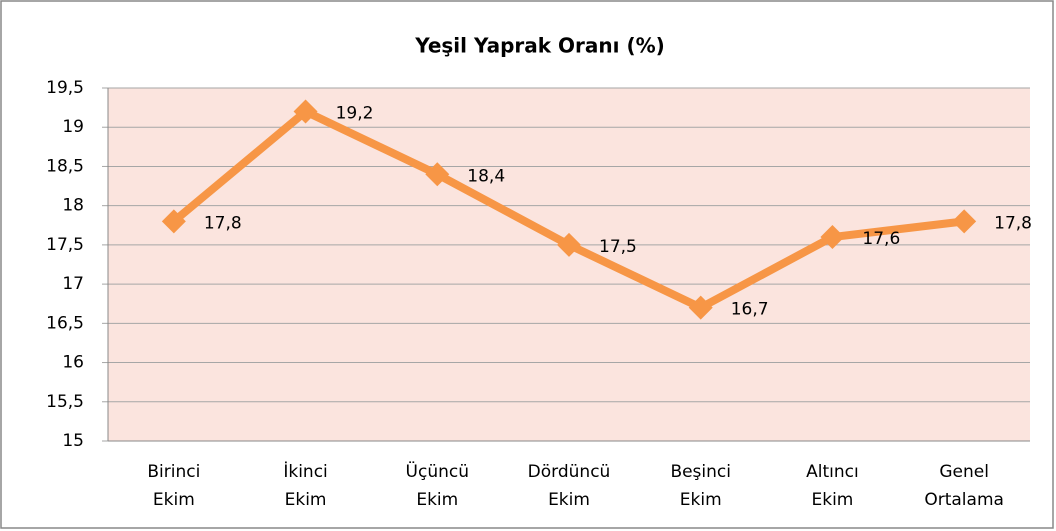 This screenshot has width=1056, height=531. What do you see at coordinates (305, 485) in the screenshot?
I see `x-tick-label: İkinci Ekim` at bounding box center [305, 485].